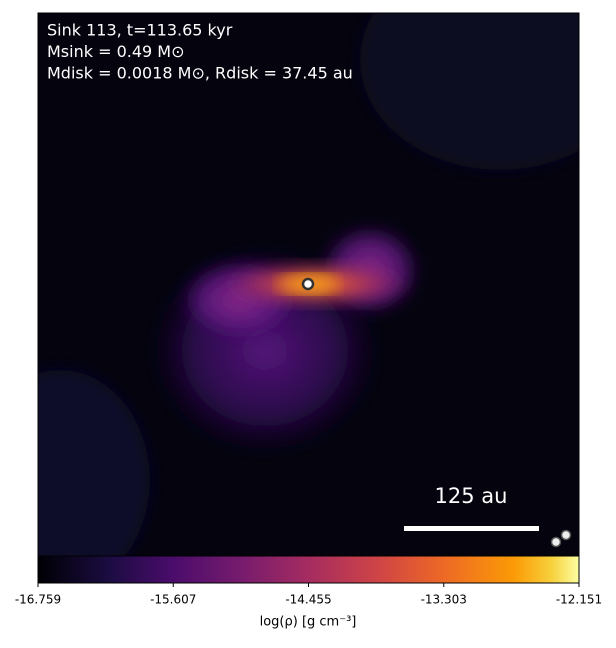 This screenshot has height=648, width=616. Describe the element at coordinates (200, 73) in the screenshot. I see `annotation: Mdisk = 0.0018 M⊙, Rdisk = 37.45 au` at that location.